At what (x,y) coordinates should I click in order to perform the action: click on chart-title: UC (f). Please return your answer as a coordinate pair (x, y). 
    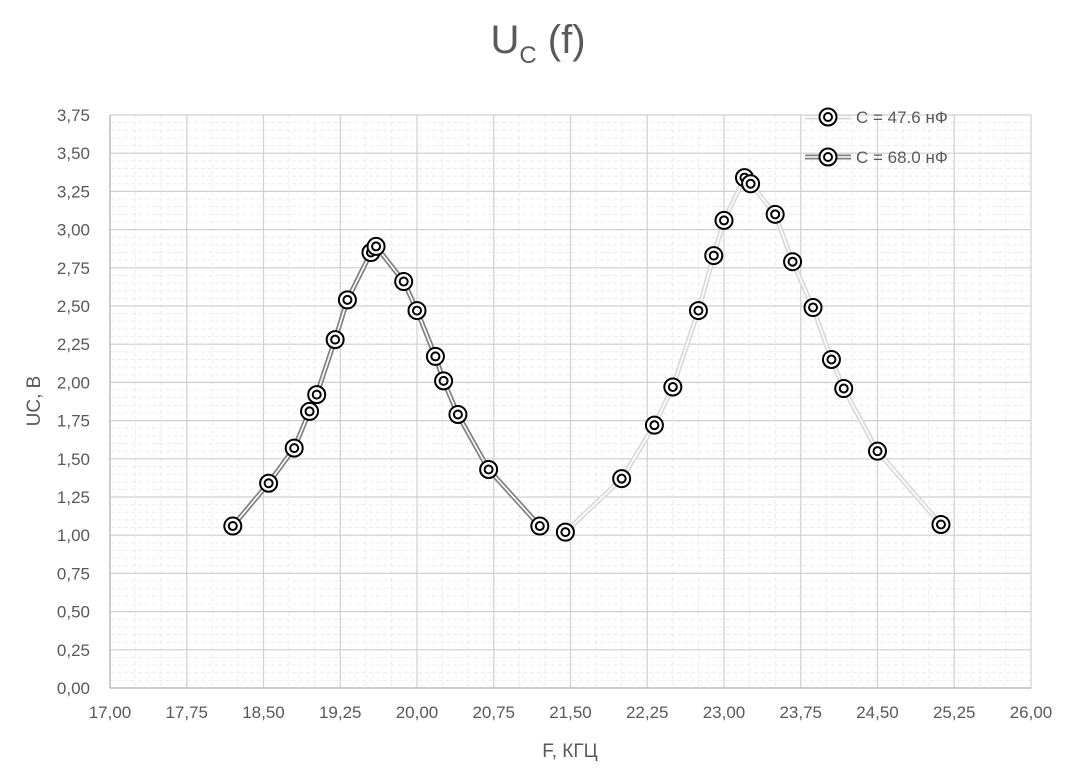
    Looking at the image, I should click on (538, 43).